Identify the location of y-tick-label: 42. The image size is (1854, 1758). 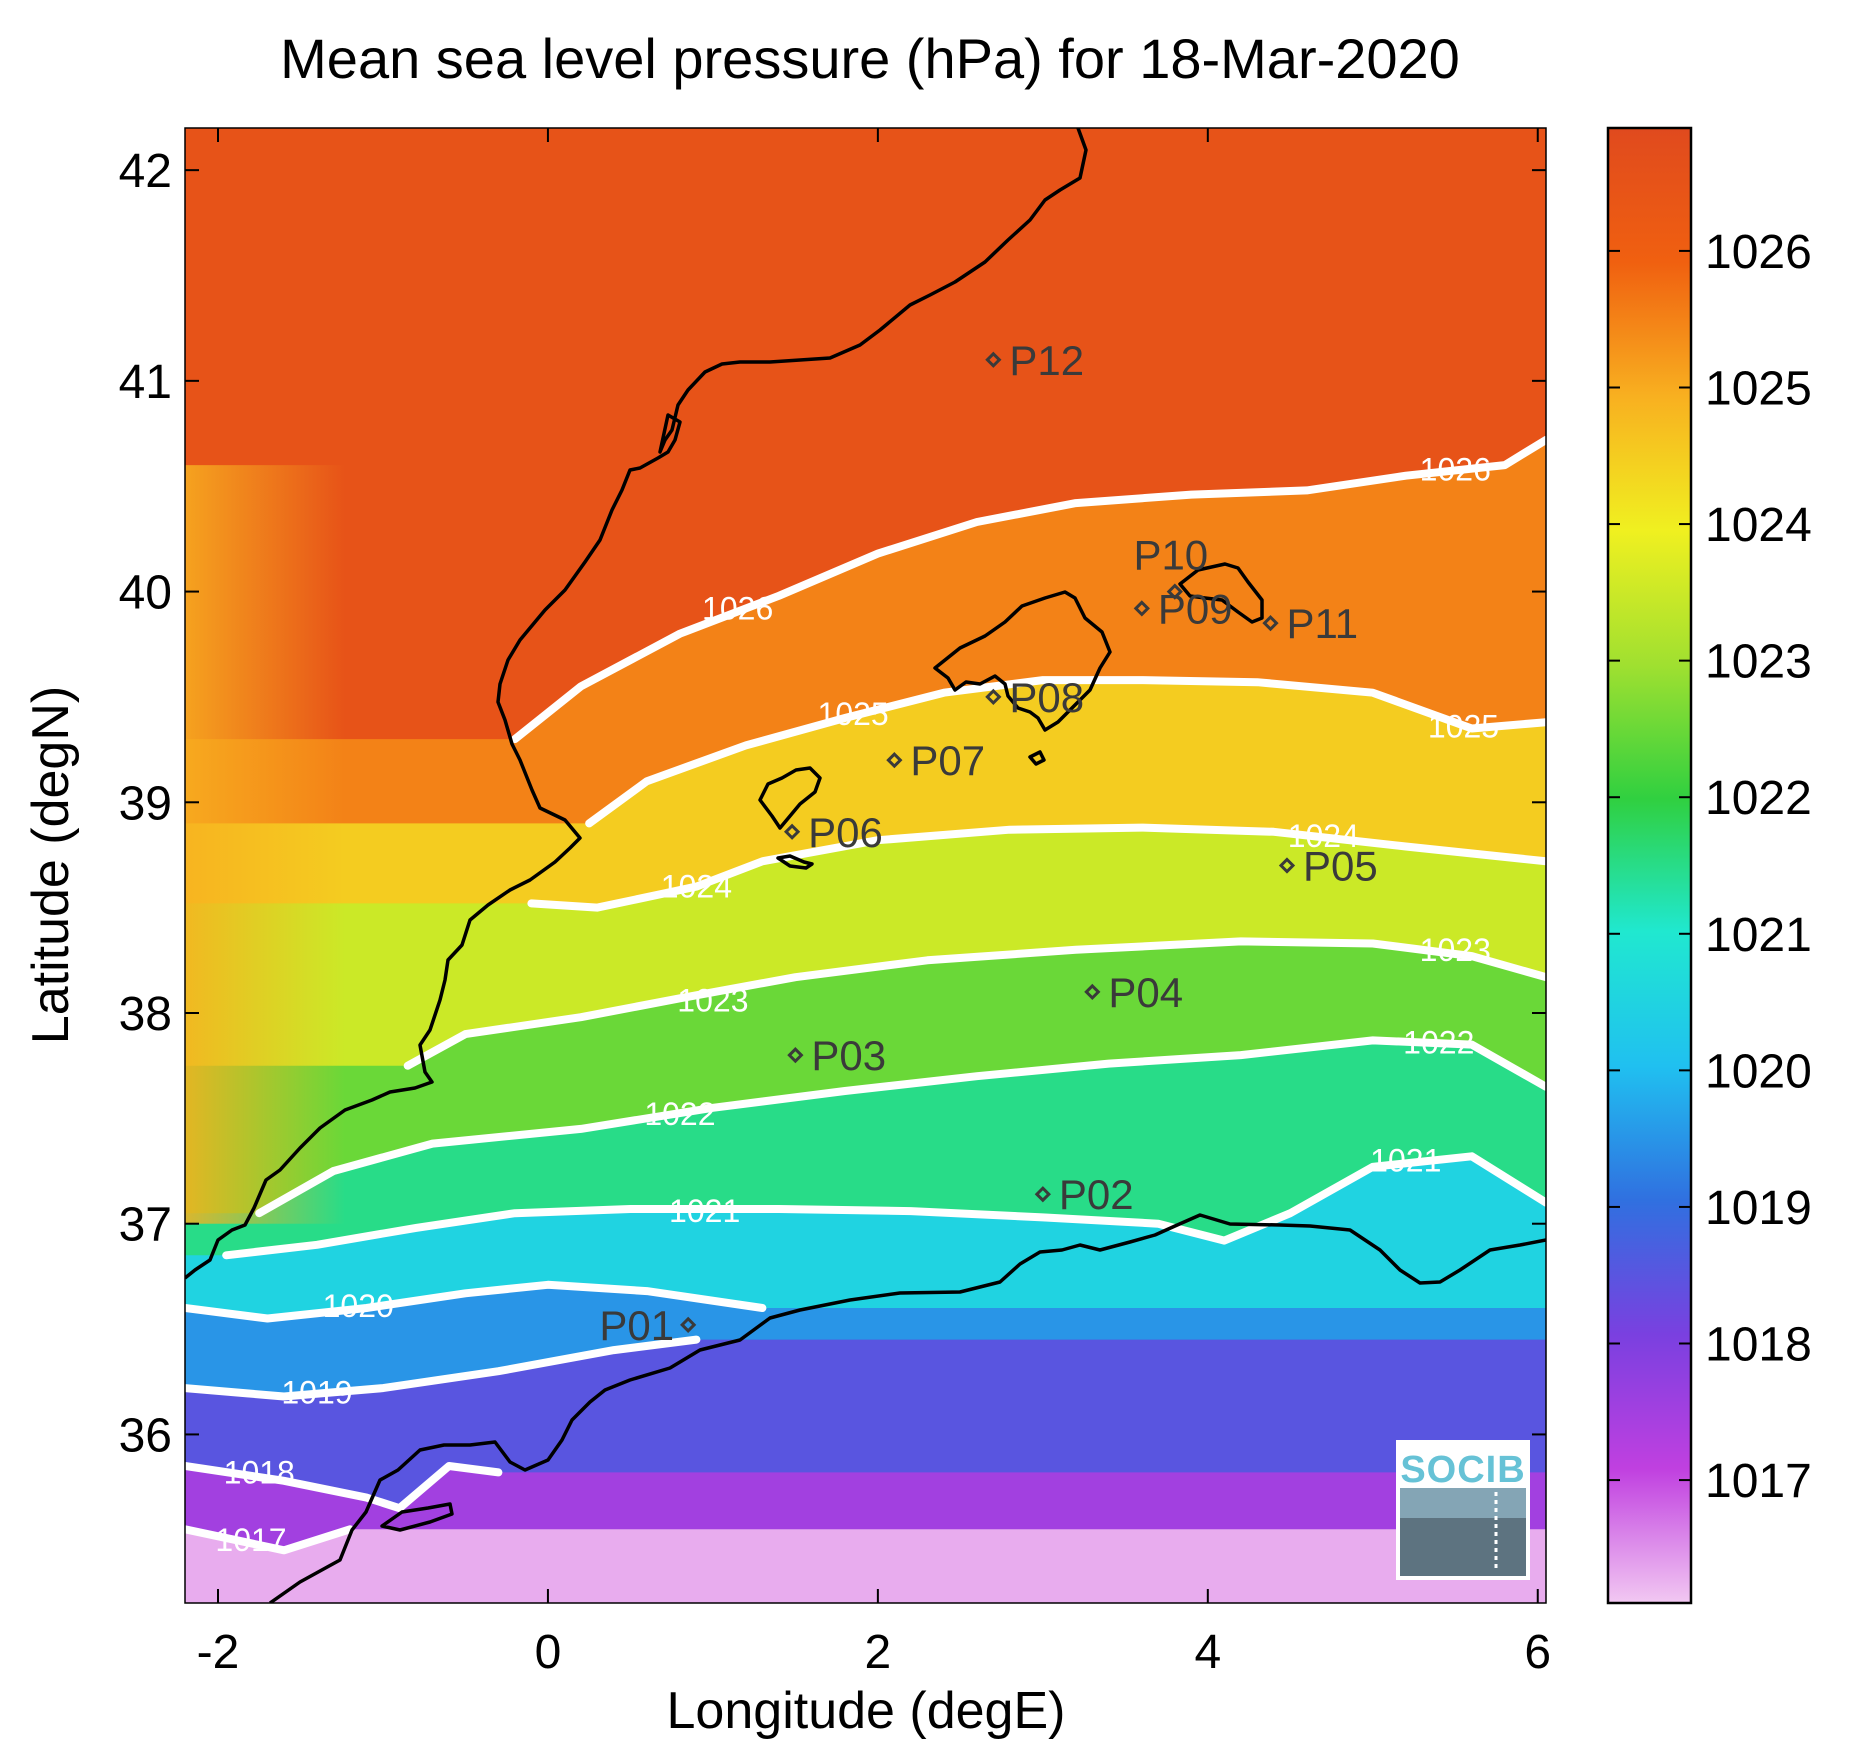
(145, 171).